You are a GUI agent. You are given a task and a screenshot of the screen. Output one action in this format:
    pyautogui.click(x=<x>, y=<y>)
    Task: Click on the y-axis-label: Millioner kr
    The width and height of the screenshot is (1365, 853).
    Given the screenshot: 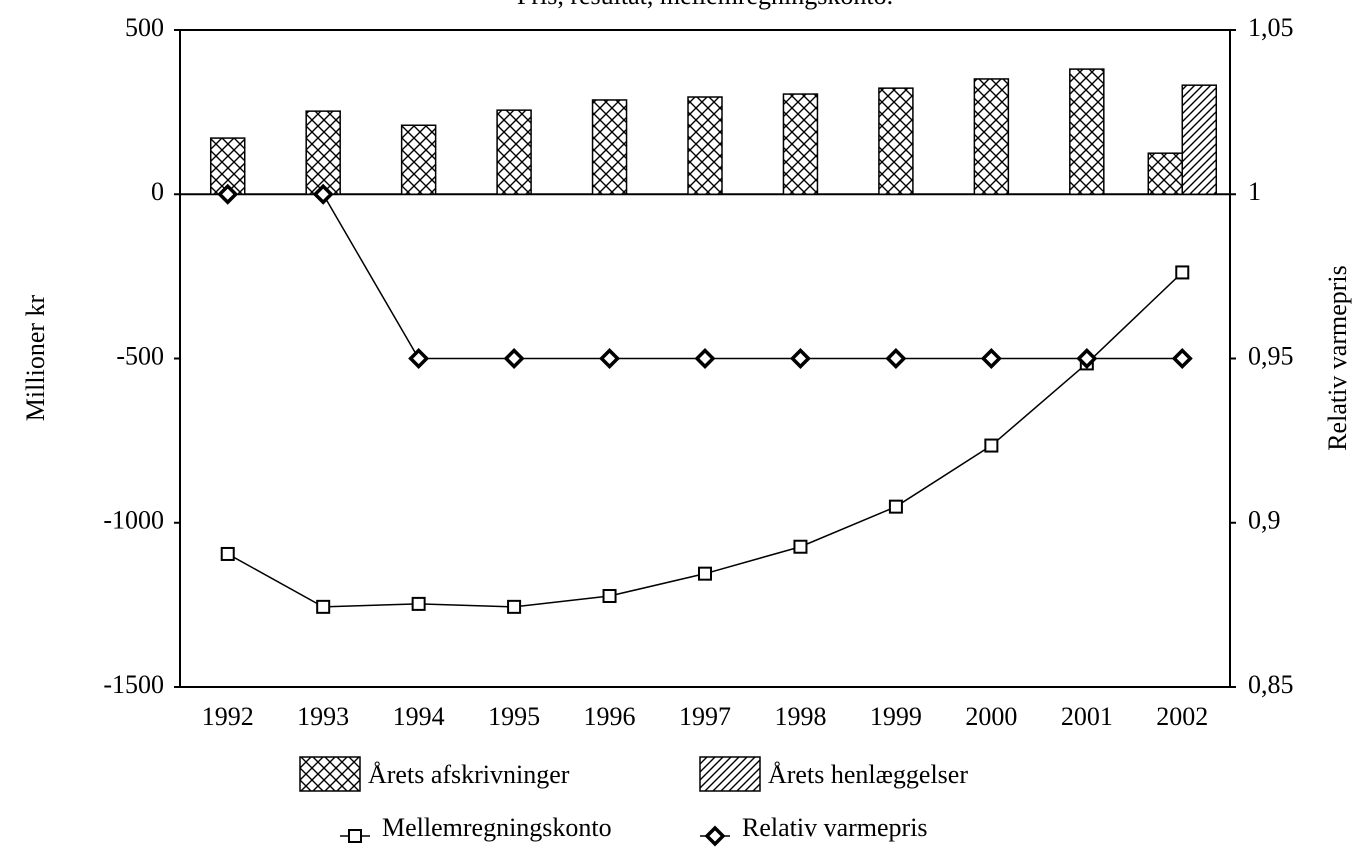 What is the action you would take?
    pyautogui.click(x=35, y=357)
    